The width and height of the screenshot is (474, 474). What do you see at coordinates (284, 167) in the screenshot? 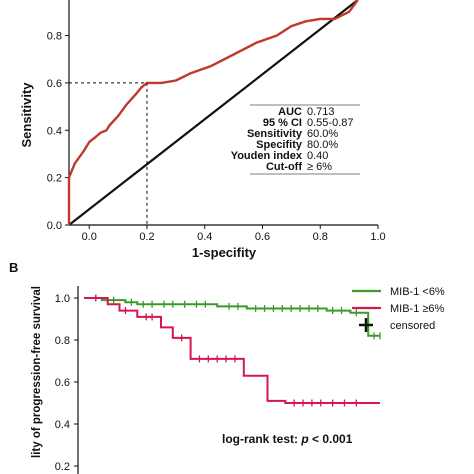
I see `roc-stat-label: Cut-off` at bounding box center [284, 167].